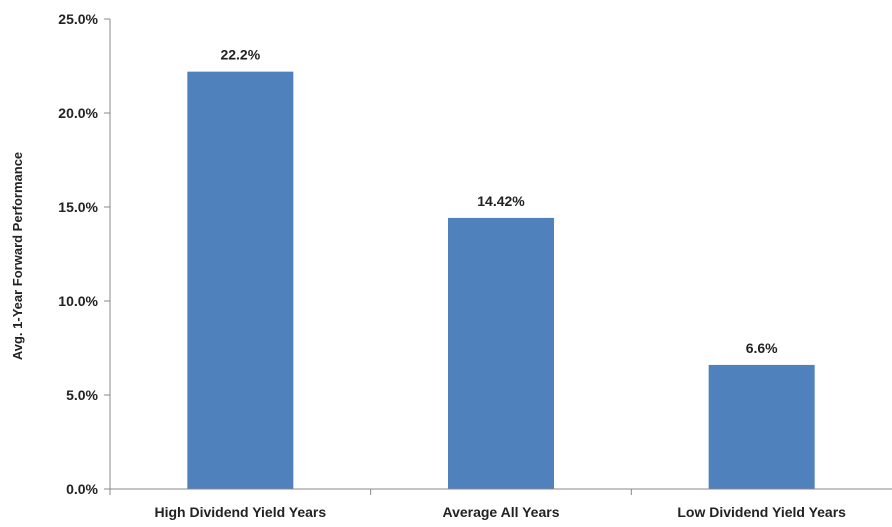 This screenshot has width=892, height=527. What do you see at coordinates (82, 489) in the screenshot?
I see `y-tick-label: 0.0%` at bounding box center [82, 489].